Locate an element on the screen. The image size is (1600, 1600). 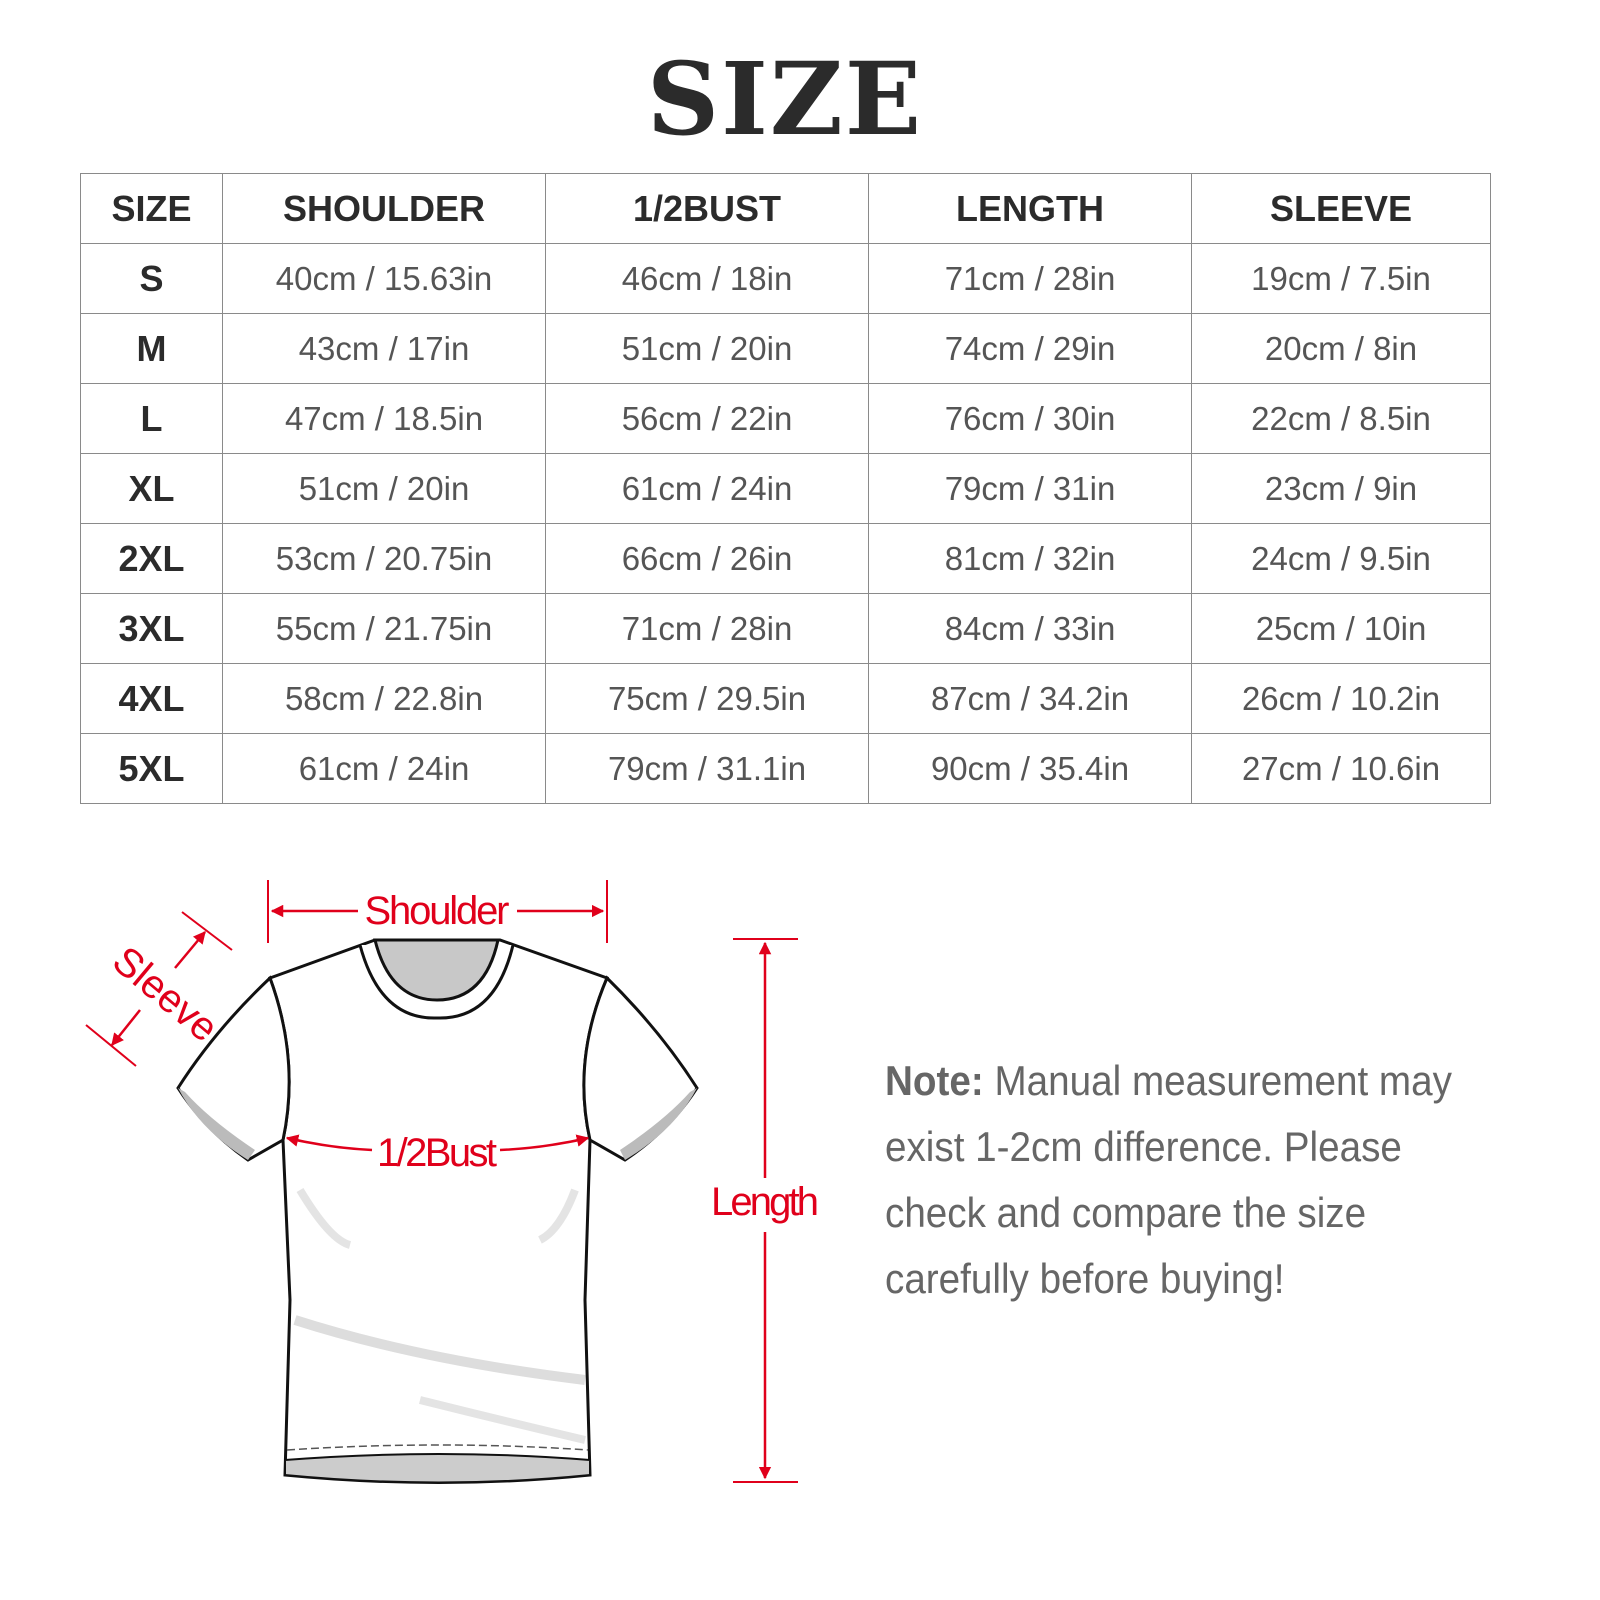
cell-length: 74cm / 29in is located at coordinates (1030, 348).